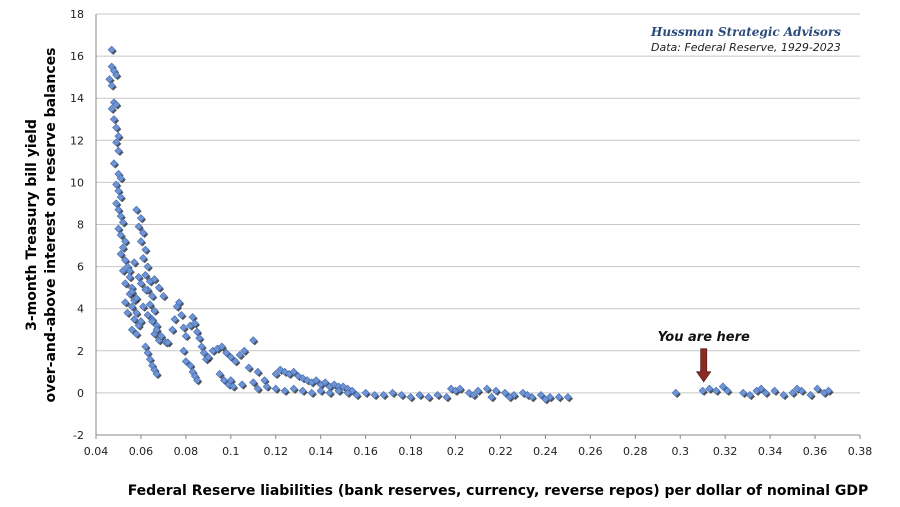  I want to click on x-tick-label-11: 0.26, so click(590, 451).